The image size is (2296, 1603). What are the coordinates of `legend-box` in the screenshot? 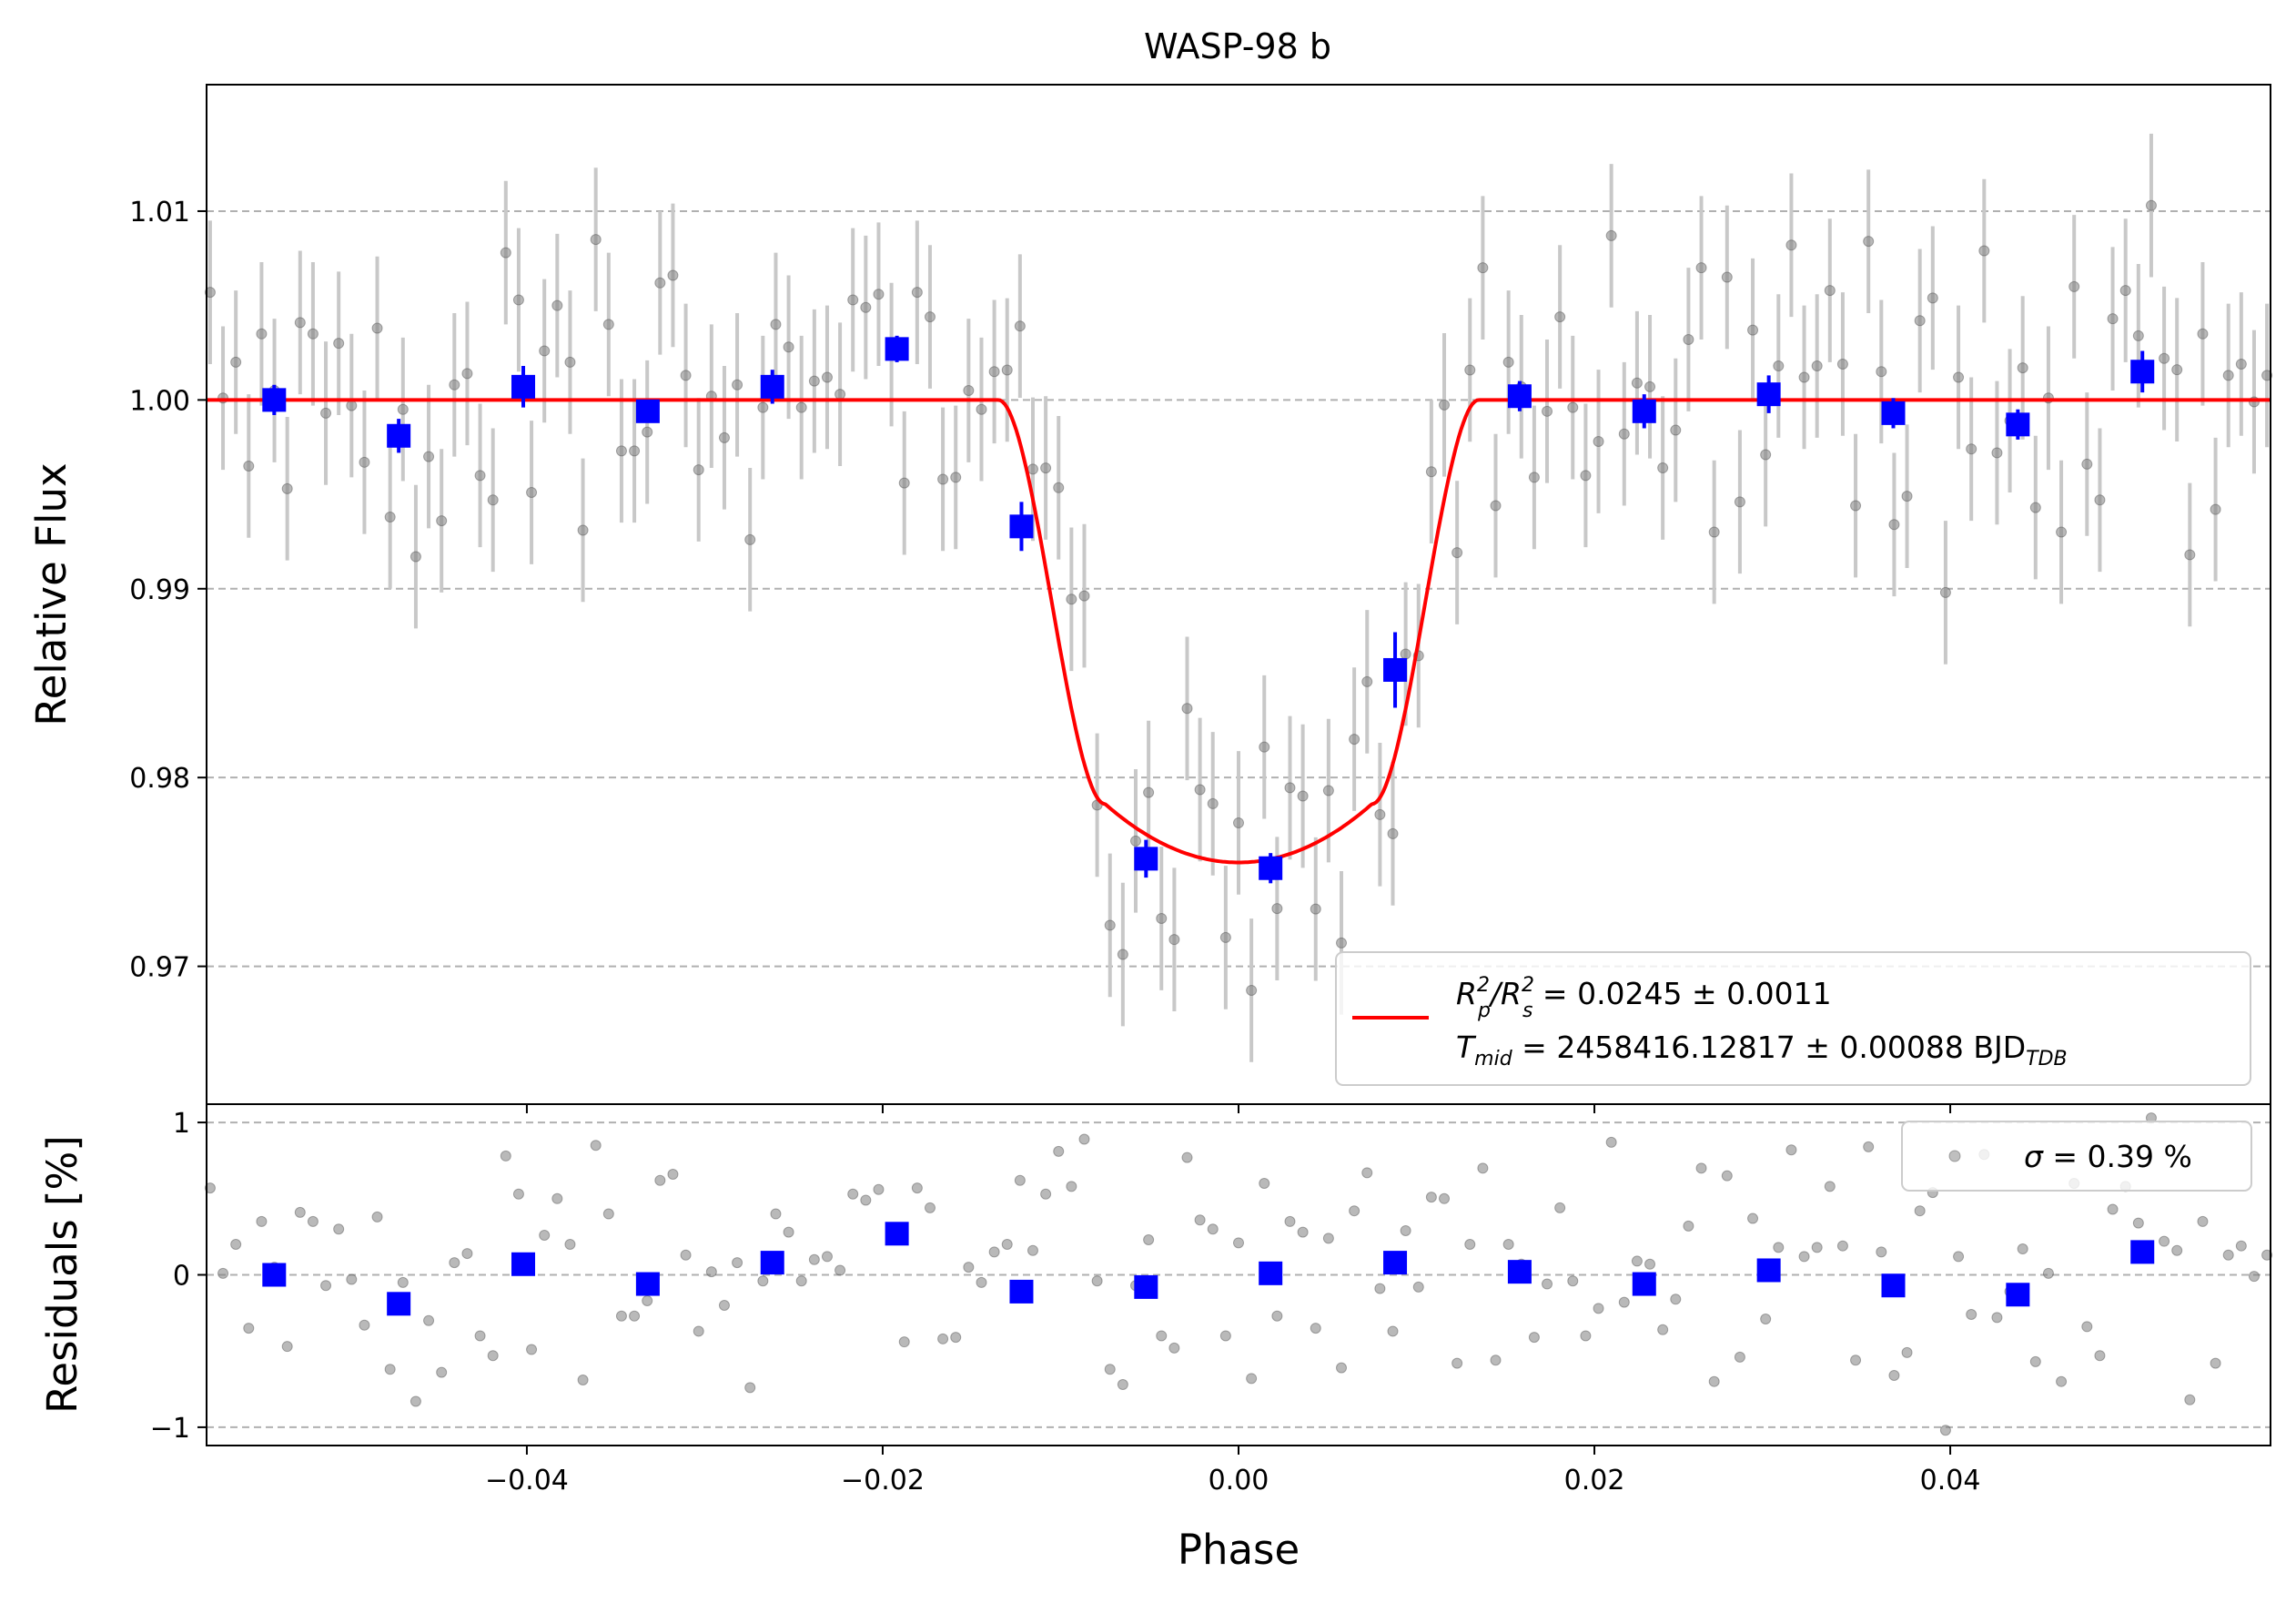 It's located at (1793, 1018).